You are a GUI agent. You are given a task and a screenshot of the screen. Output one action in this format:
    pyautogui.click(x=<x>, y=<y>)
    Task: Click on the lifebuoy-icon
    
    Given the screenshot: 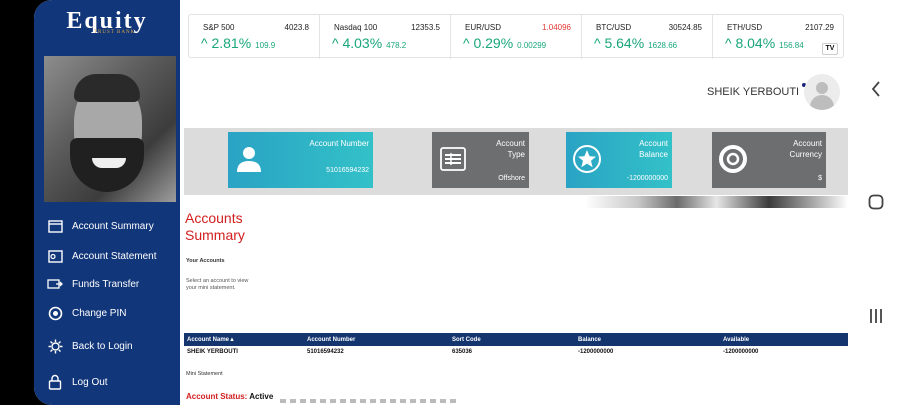 What is the action you would take?
    pyautogui.click(x=733, y=159)
    